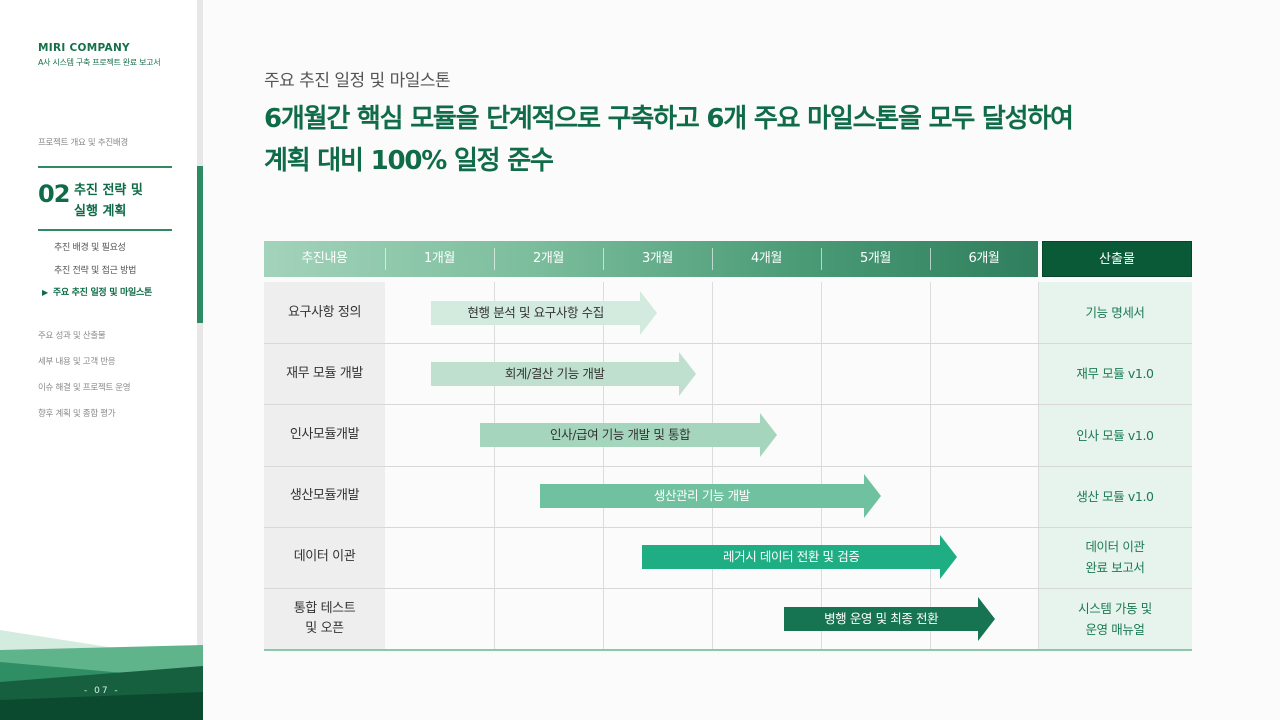 The height and width of the screenshot is (720, 1280). I want to click on schedule-bar-label: 현행 분석 및 요구사항 수집, so click(535, 312).